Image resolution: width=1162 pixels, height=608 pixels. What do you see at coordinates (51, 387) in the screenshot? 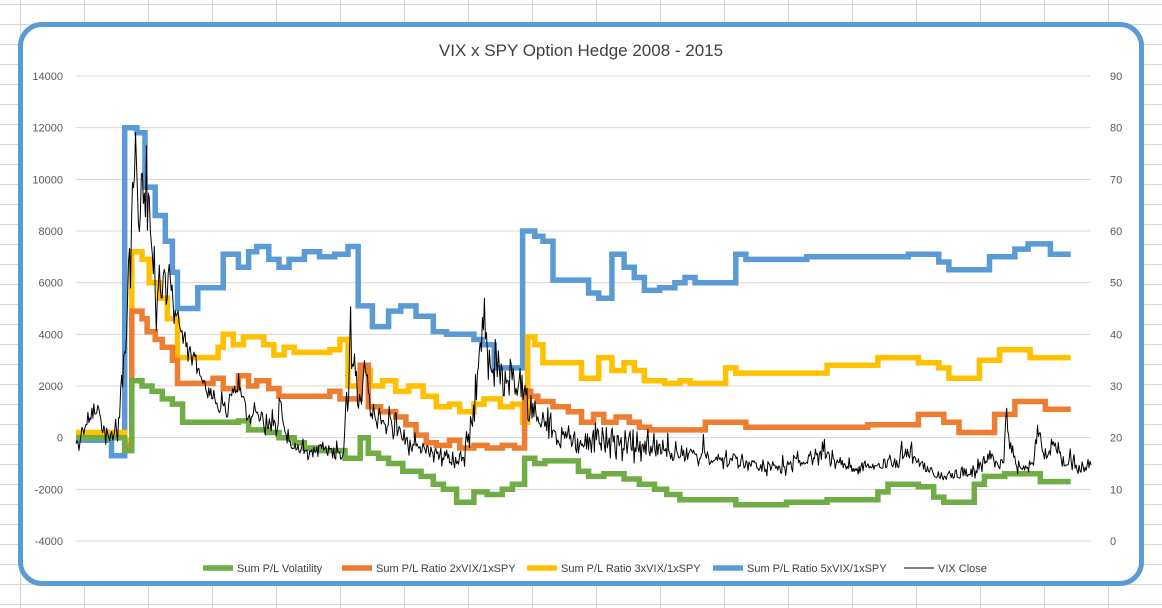
I see `left-tick-label: 2000` at bounding box center [51, 387].